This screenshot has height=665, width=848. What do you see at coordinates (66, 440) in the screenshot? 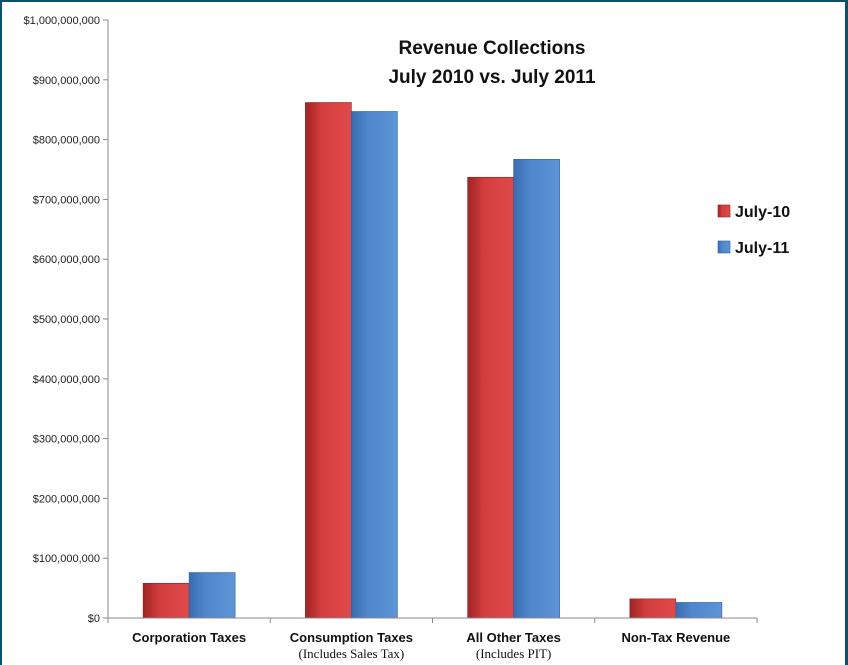
I see `y-tick-label: $300,000,000` at bounding box center [66, 440].